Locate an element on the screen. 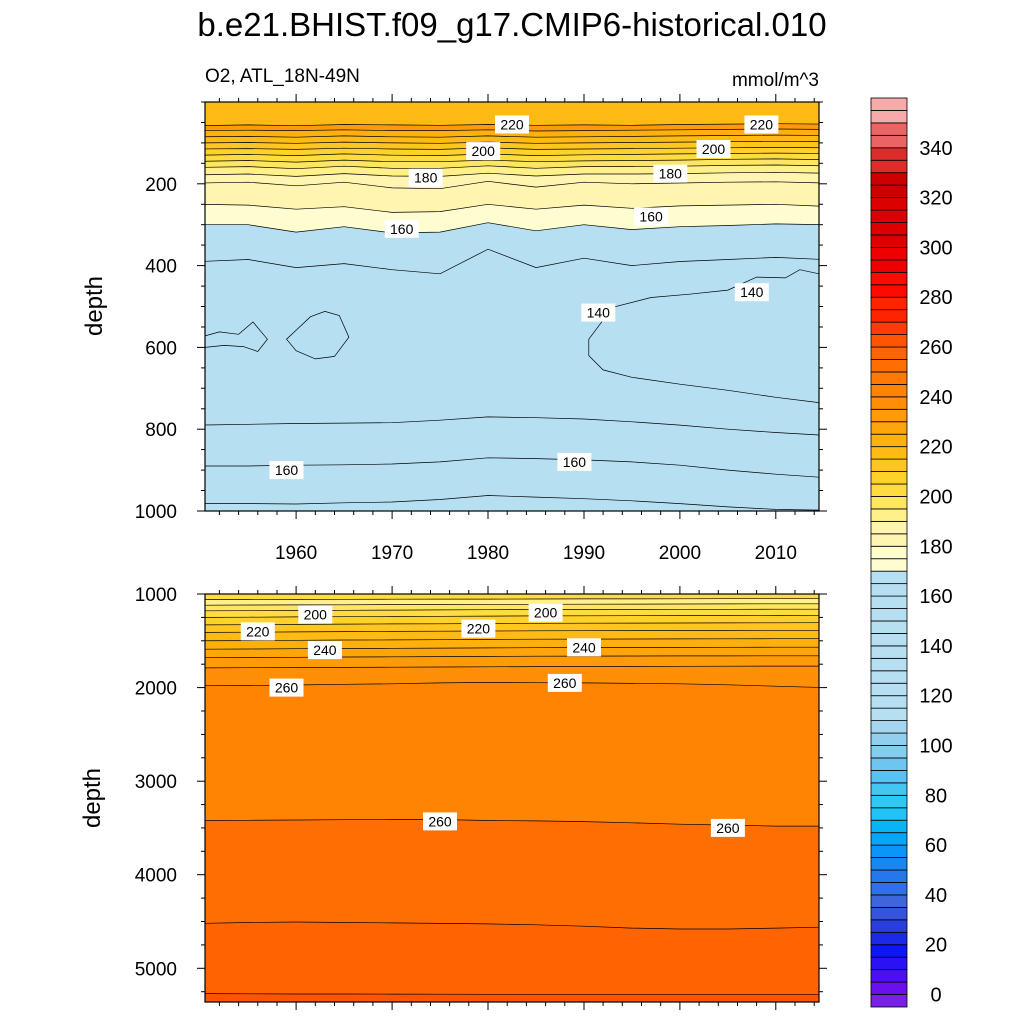 The height and width of the screenshot is (1024, 1024). top-contour-label-text-6: 160 is located at coordinates (402, 229).